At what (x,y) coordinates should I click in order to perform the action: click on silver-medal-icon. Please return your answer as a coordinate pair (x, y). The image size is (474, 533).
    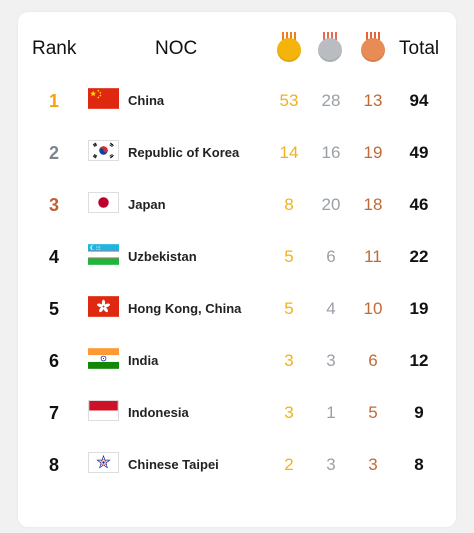
    Looking at the image, I should click on (330, 49).